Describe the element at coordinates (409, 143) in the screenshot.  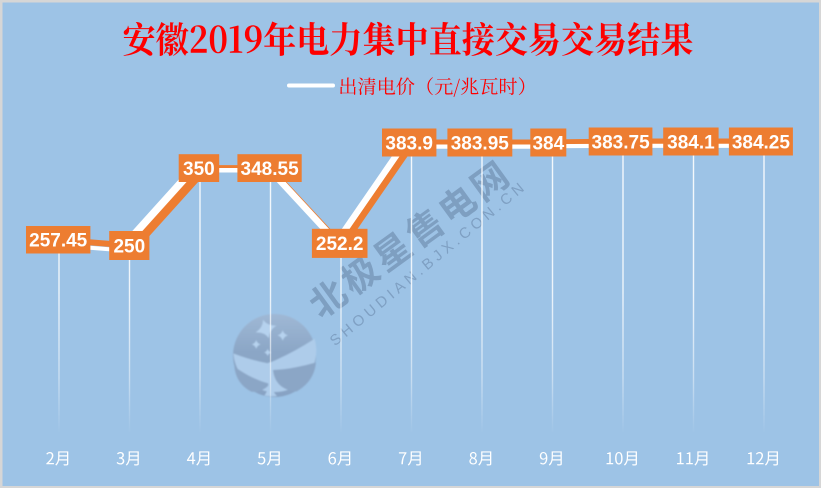
I see `svg-text: 383.9` at that location.